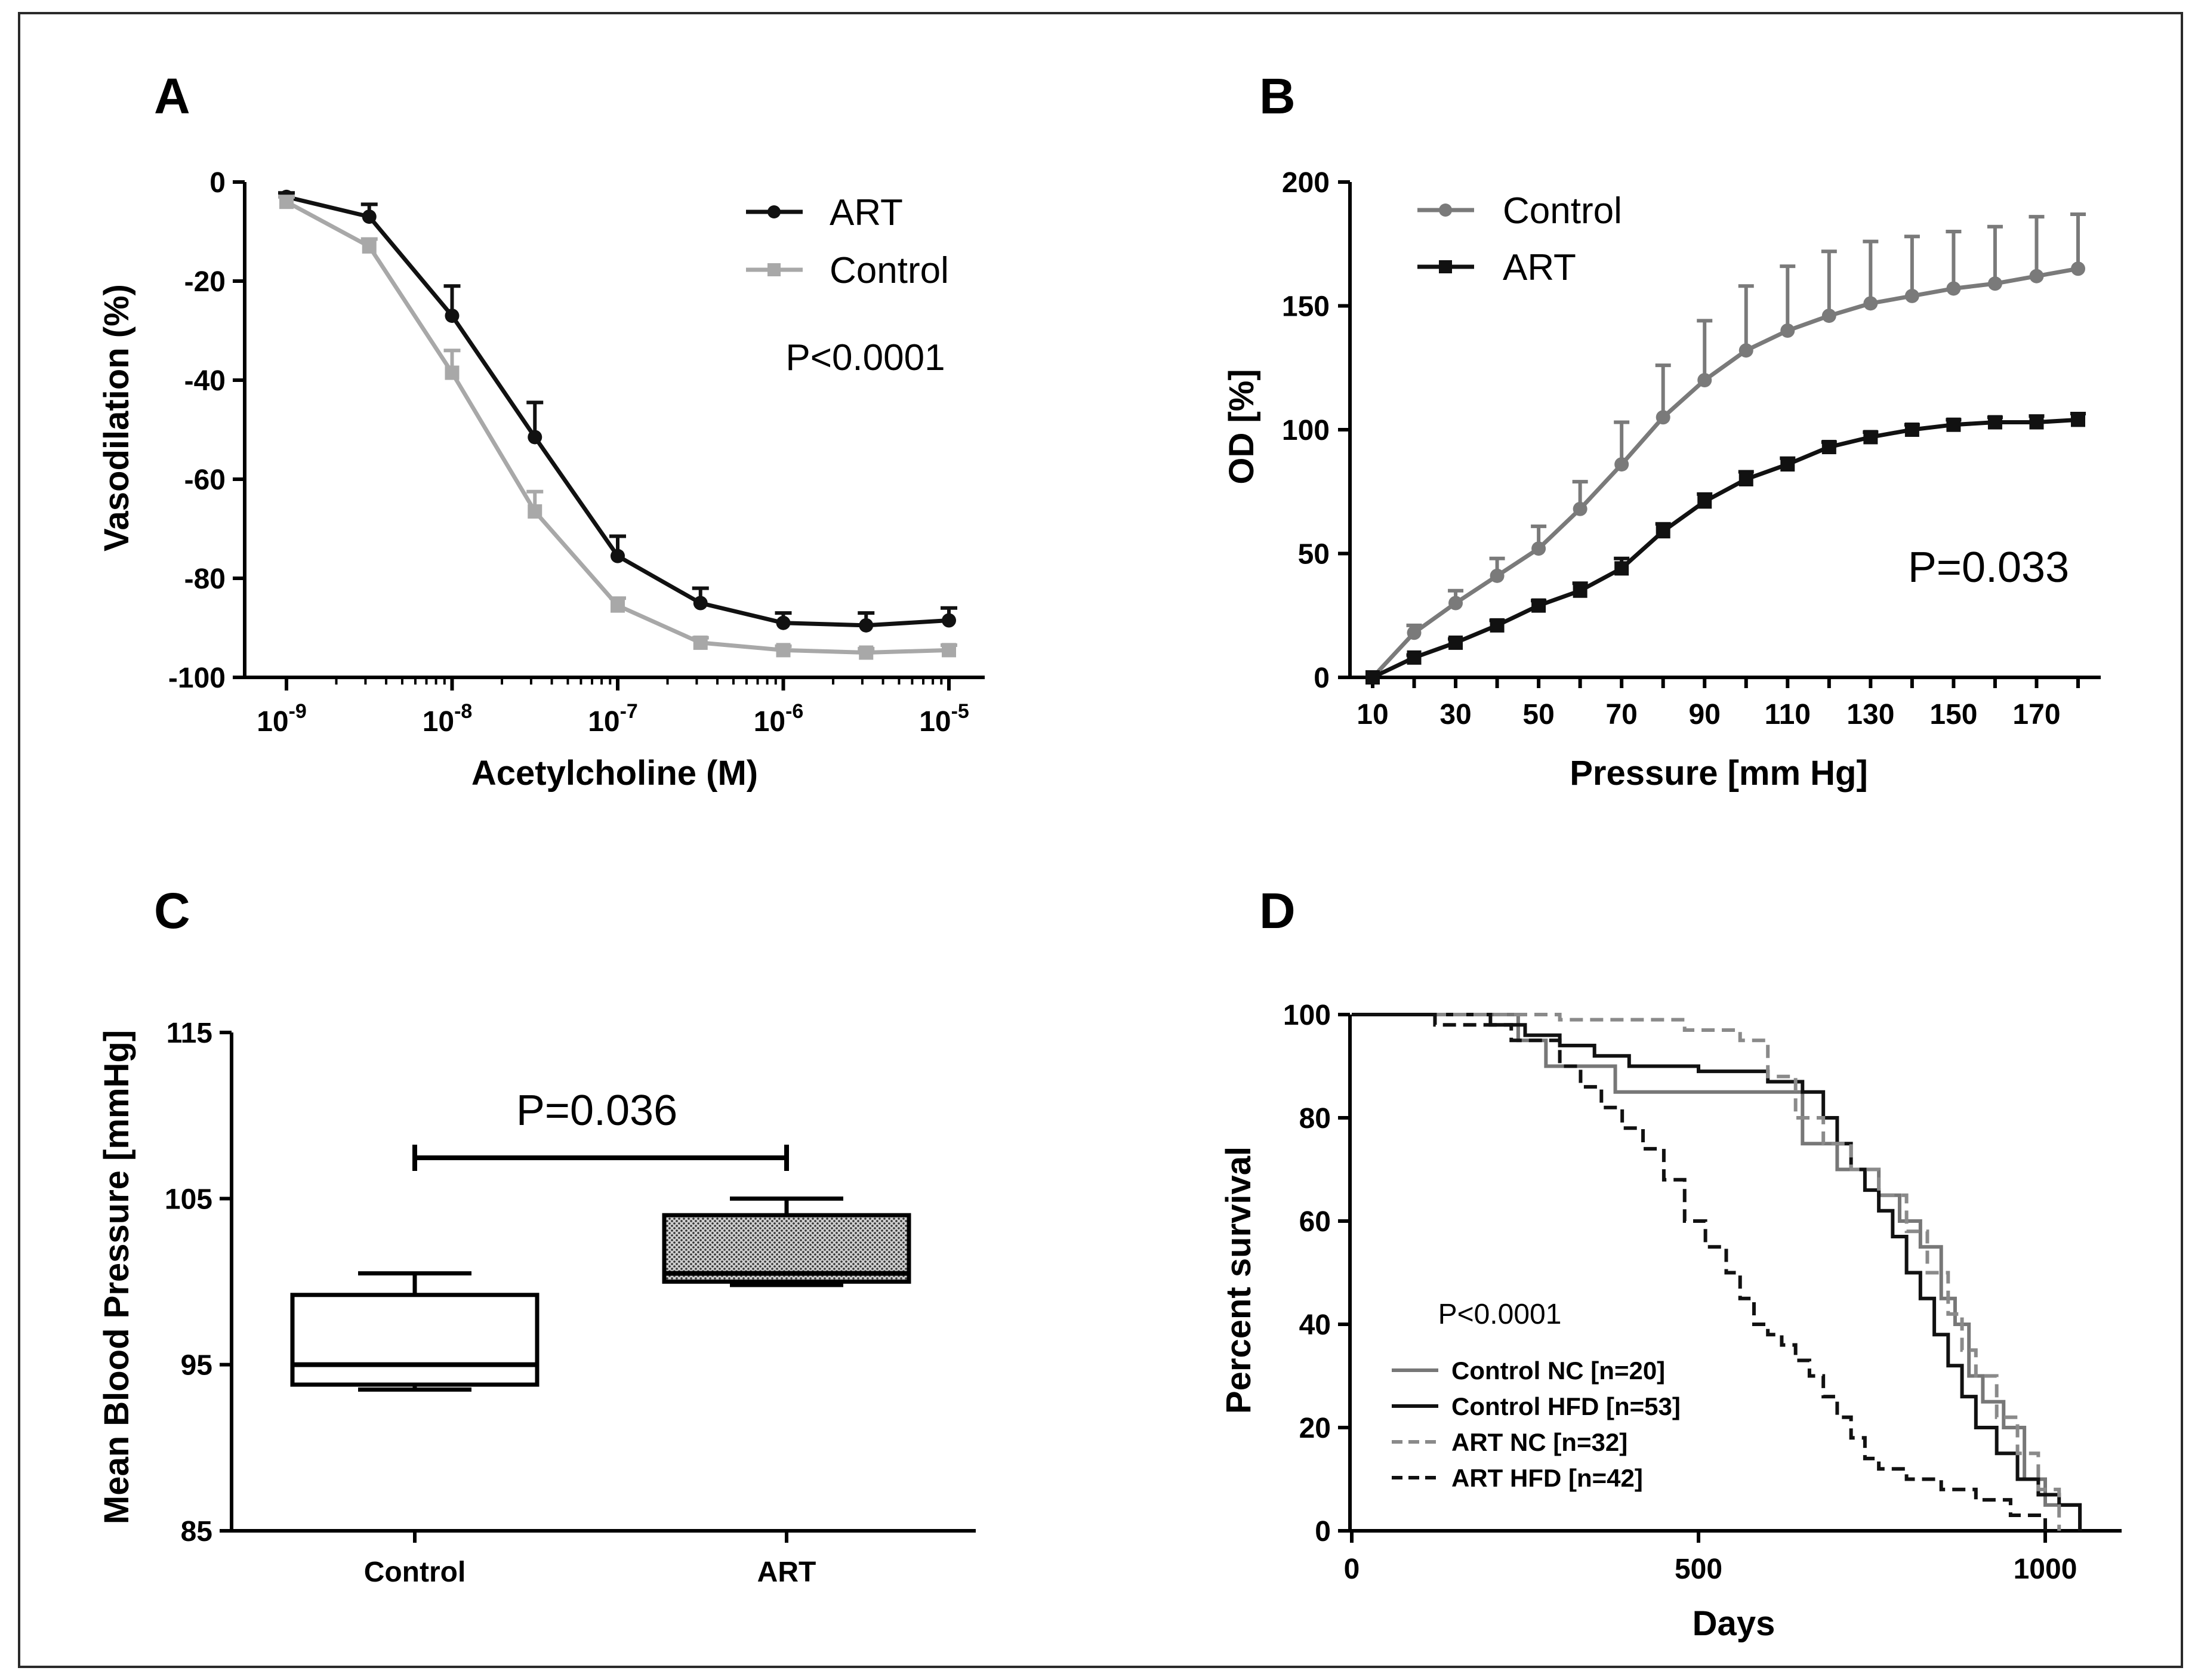 Image resolution: width=2201 pixels, height=1680 pixels. Describe the element at coordinates (1455, 714) in the screenshot. I see `panel-b-xtick-label: 30` at that location.